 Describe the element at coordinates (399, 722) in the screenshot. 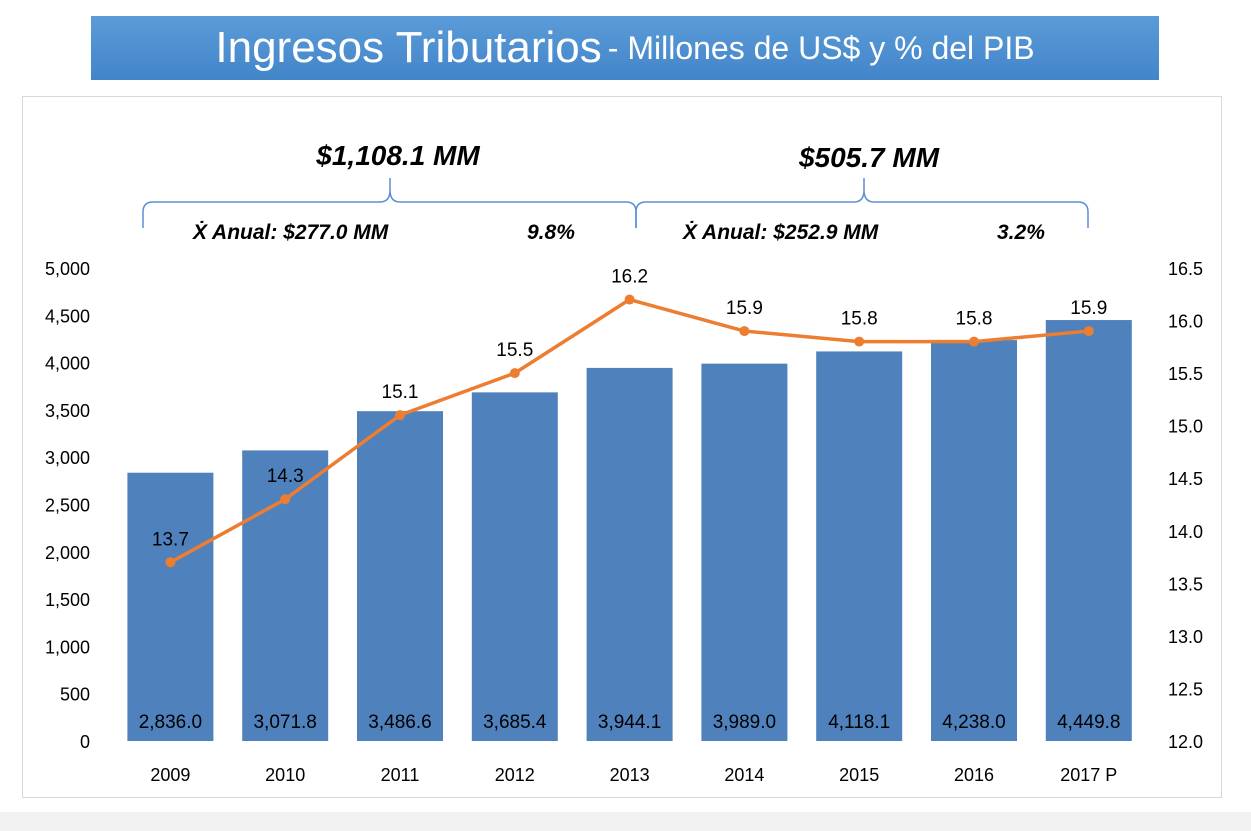

I see `bar-value-label: 3,486.6` at that location.